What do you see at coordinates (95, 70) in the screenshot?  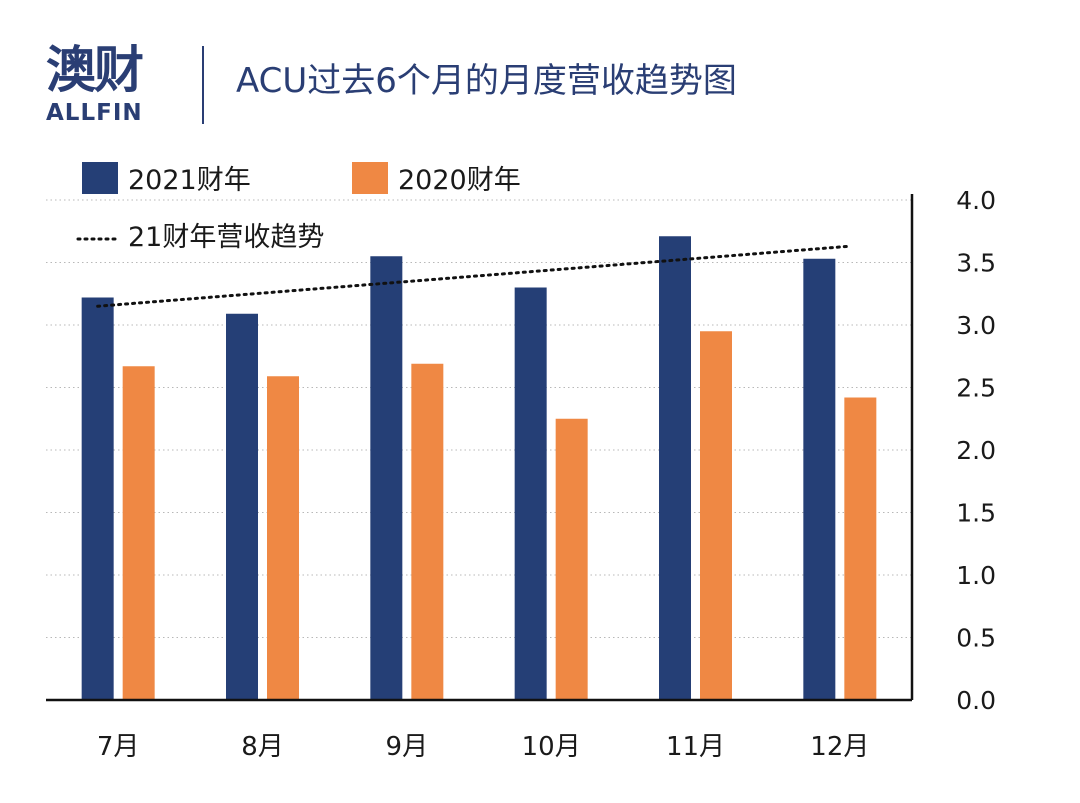 I see `logo-chinese-text: 澳财` at bounding box center [95, 70].